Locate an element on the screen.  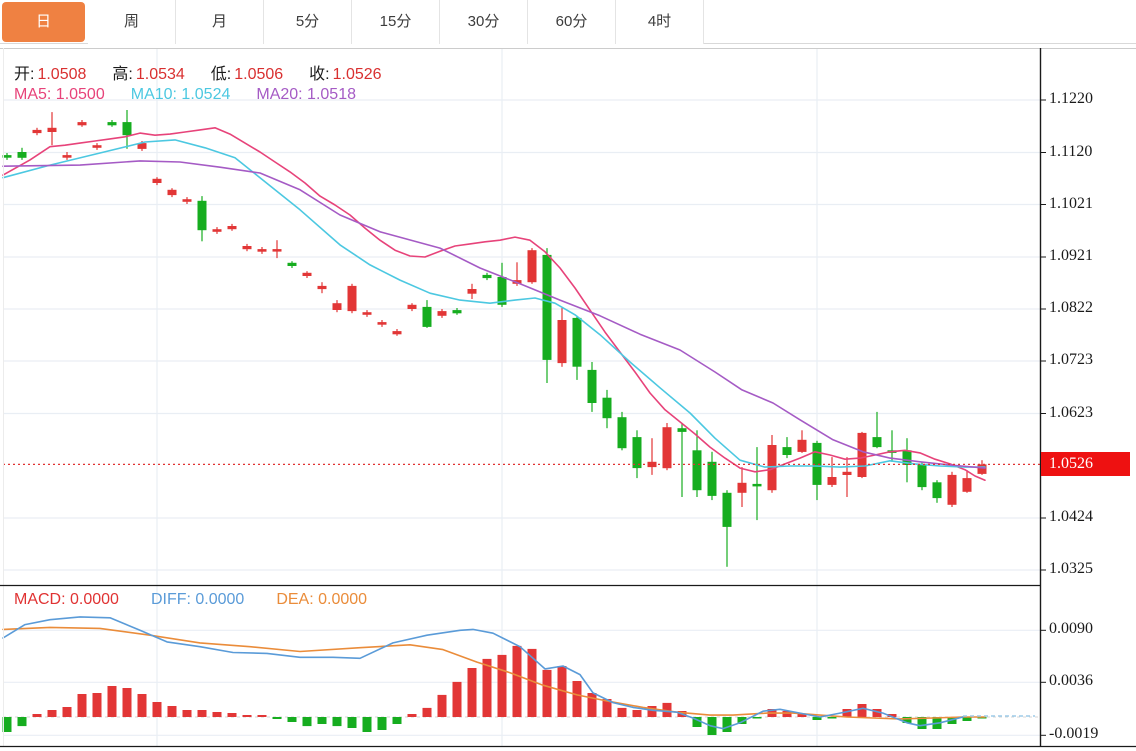
ohlc-item: 低: 1.0506 is located at coordinates (247, 72).